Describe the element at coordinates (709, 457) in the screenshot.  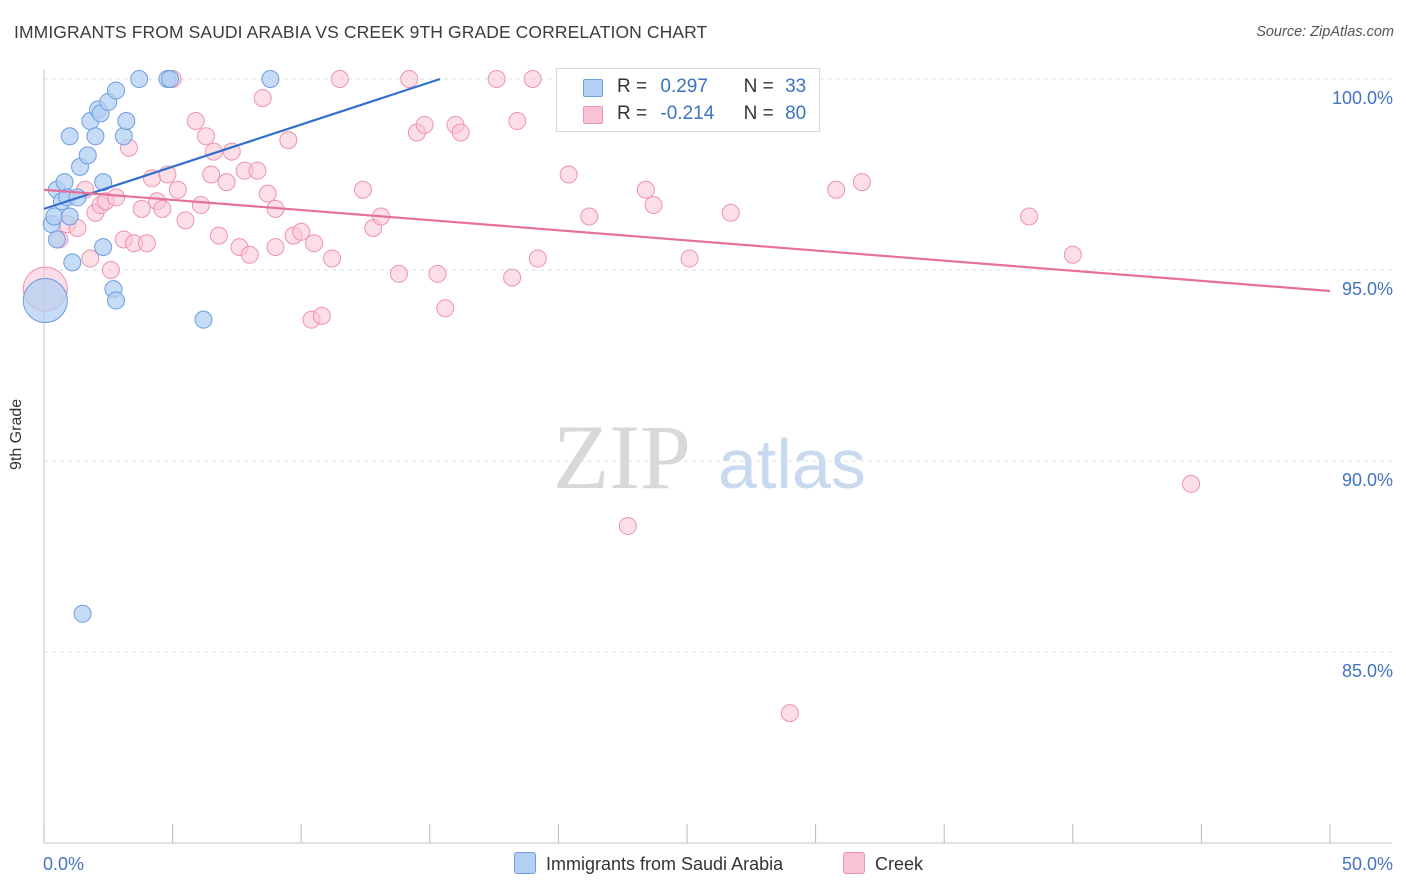
I see `watermark: ZIP atlas` at that location.